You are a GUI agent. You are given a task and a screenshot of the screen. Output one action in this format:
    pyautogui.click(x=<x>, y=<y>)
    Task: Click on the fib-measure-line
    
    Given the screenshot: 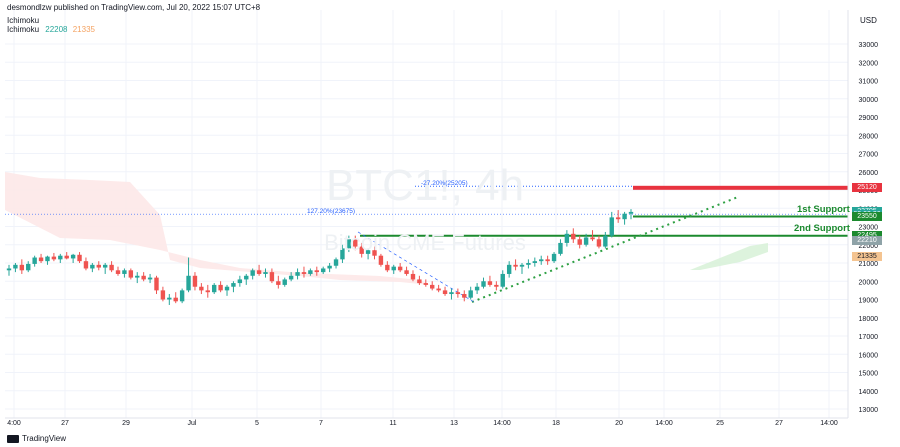 What is the action you would take?
    pyautogui.click(x=416, y=267)
    